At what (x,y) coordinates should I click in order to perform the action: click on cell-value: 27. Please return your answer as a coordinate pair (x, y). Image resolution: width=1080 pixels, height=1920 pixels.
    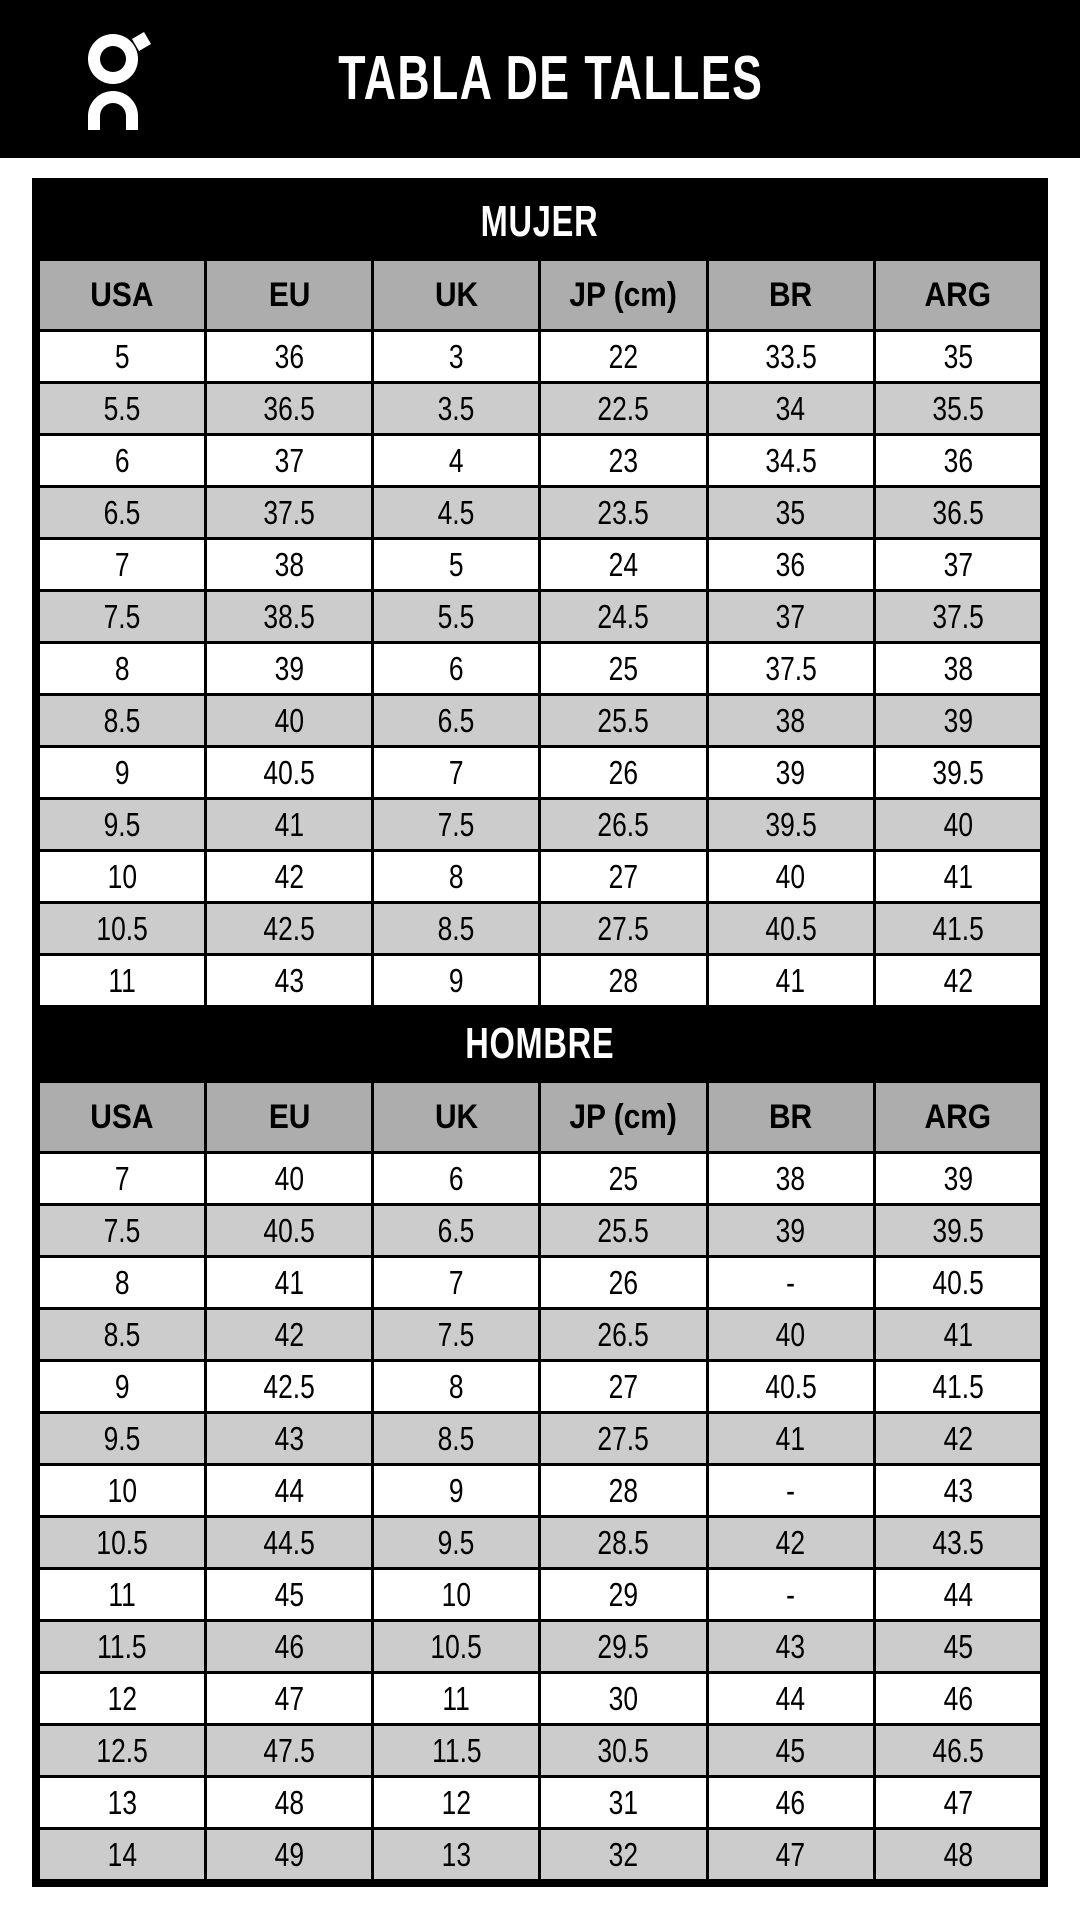
    Looking at the image, I should click on (623, 876).